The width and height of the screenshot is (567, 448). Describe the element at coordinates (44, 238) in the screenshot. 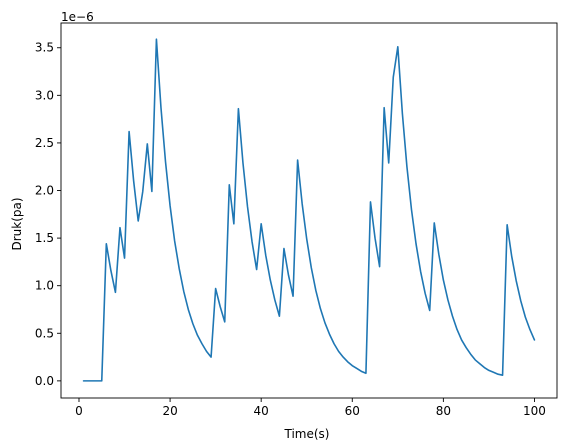

I see `y-tick-label: 1.5` at that location.